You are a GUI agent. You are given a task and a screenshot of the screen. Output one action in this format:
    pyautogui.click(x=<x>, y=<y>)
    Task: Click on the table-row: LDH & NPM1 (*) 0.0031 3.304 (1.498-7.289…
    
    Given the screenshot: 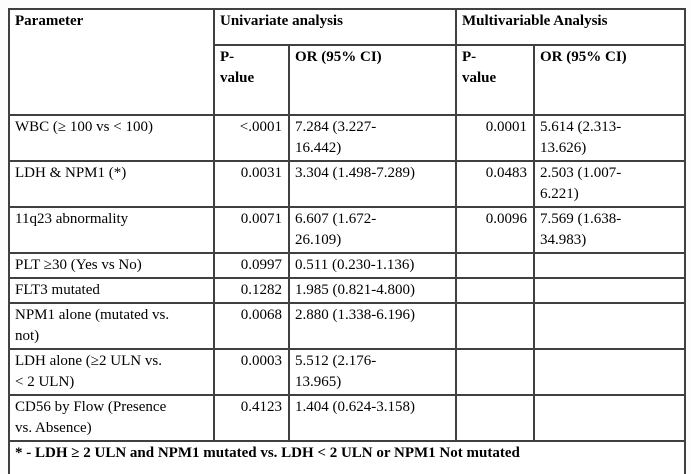 What is the action you would take?
    pyautogui.click(x=347, y=184)
    